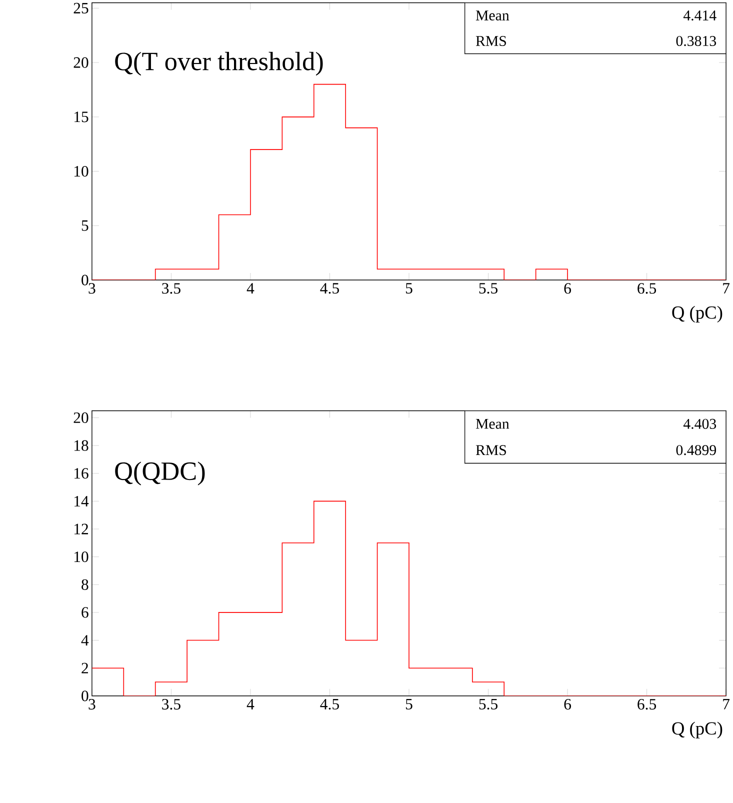 The image size is (733, 803). What do you see at coordinates (85, 584) in the screenshot?
I see `y-tick-label: 8` at bounding box center [85, 584].